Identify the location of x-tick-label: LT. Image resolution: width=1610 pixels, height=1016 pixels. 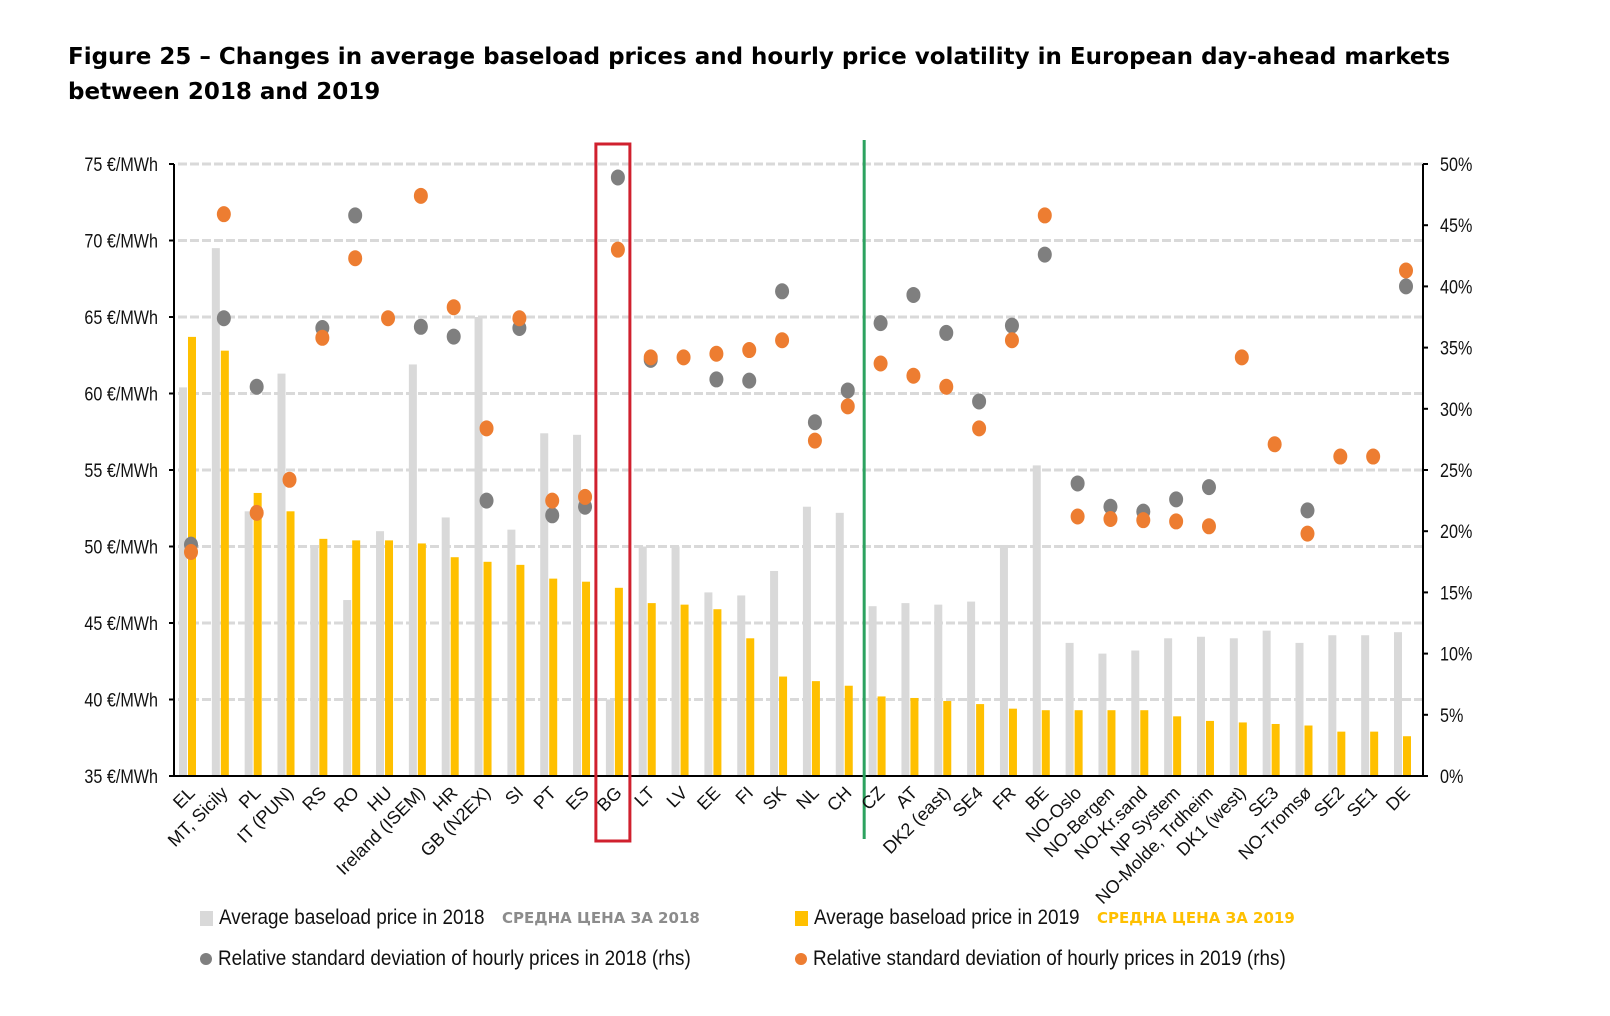
(645, 797).